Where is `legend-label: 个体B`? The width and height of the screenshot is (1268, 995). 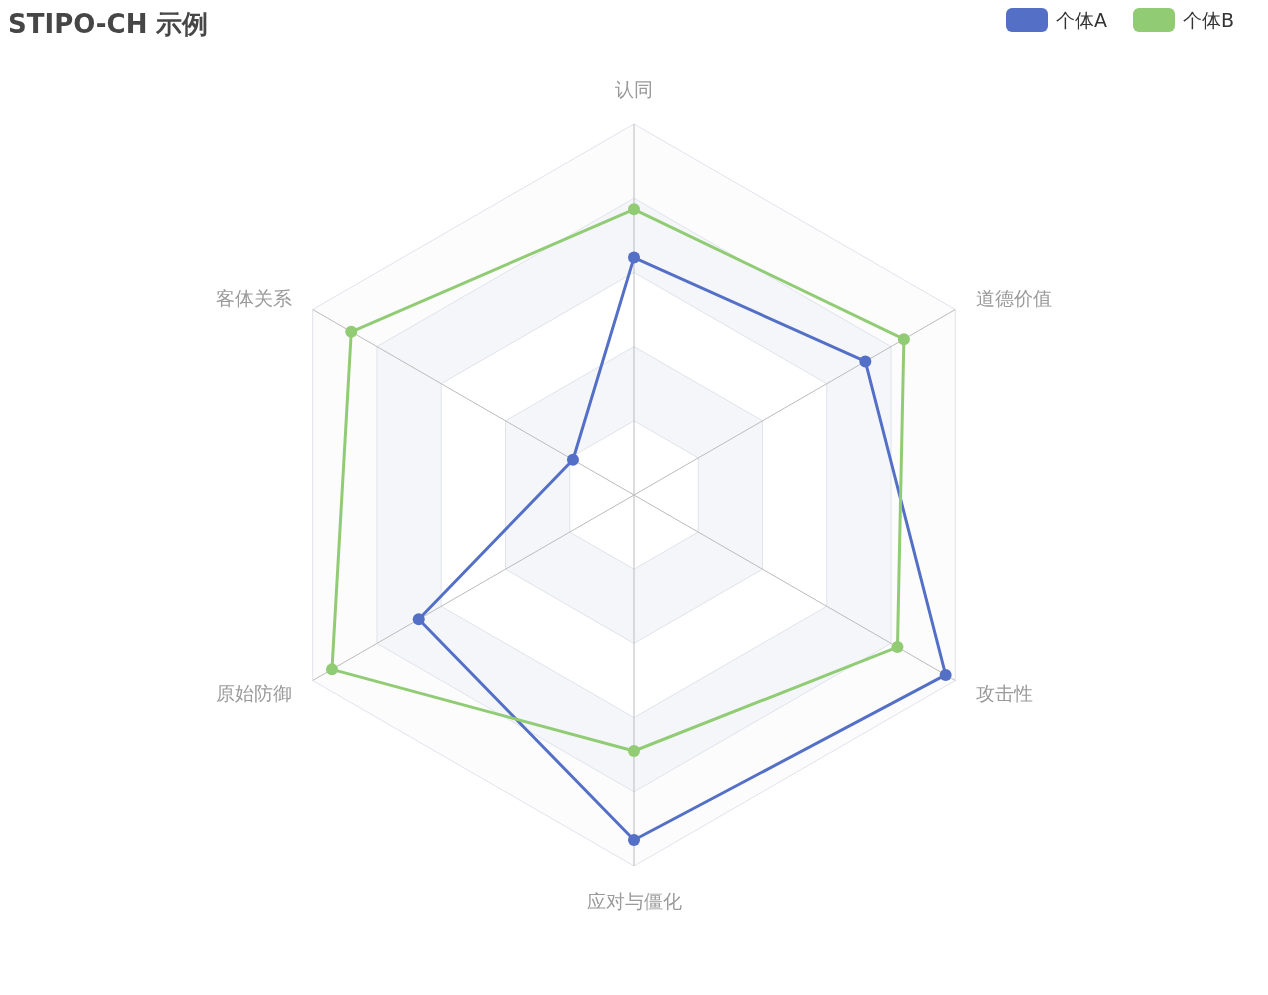 legend-label: 个体B is located at coordinates (1209, 20).